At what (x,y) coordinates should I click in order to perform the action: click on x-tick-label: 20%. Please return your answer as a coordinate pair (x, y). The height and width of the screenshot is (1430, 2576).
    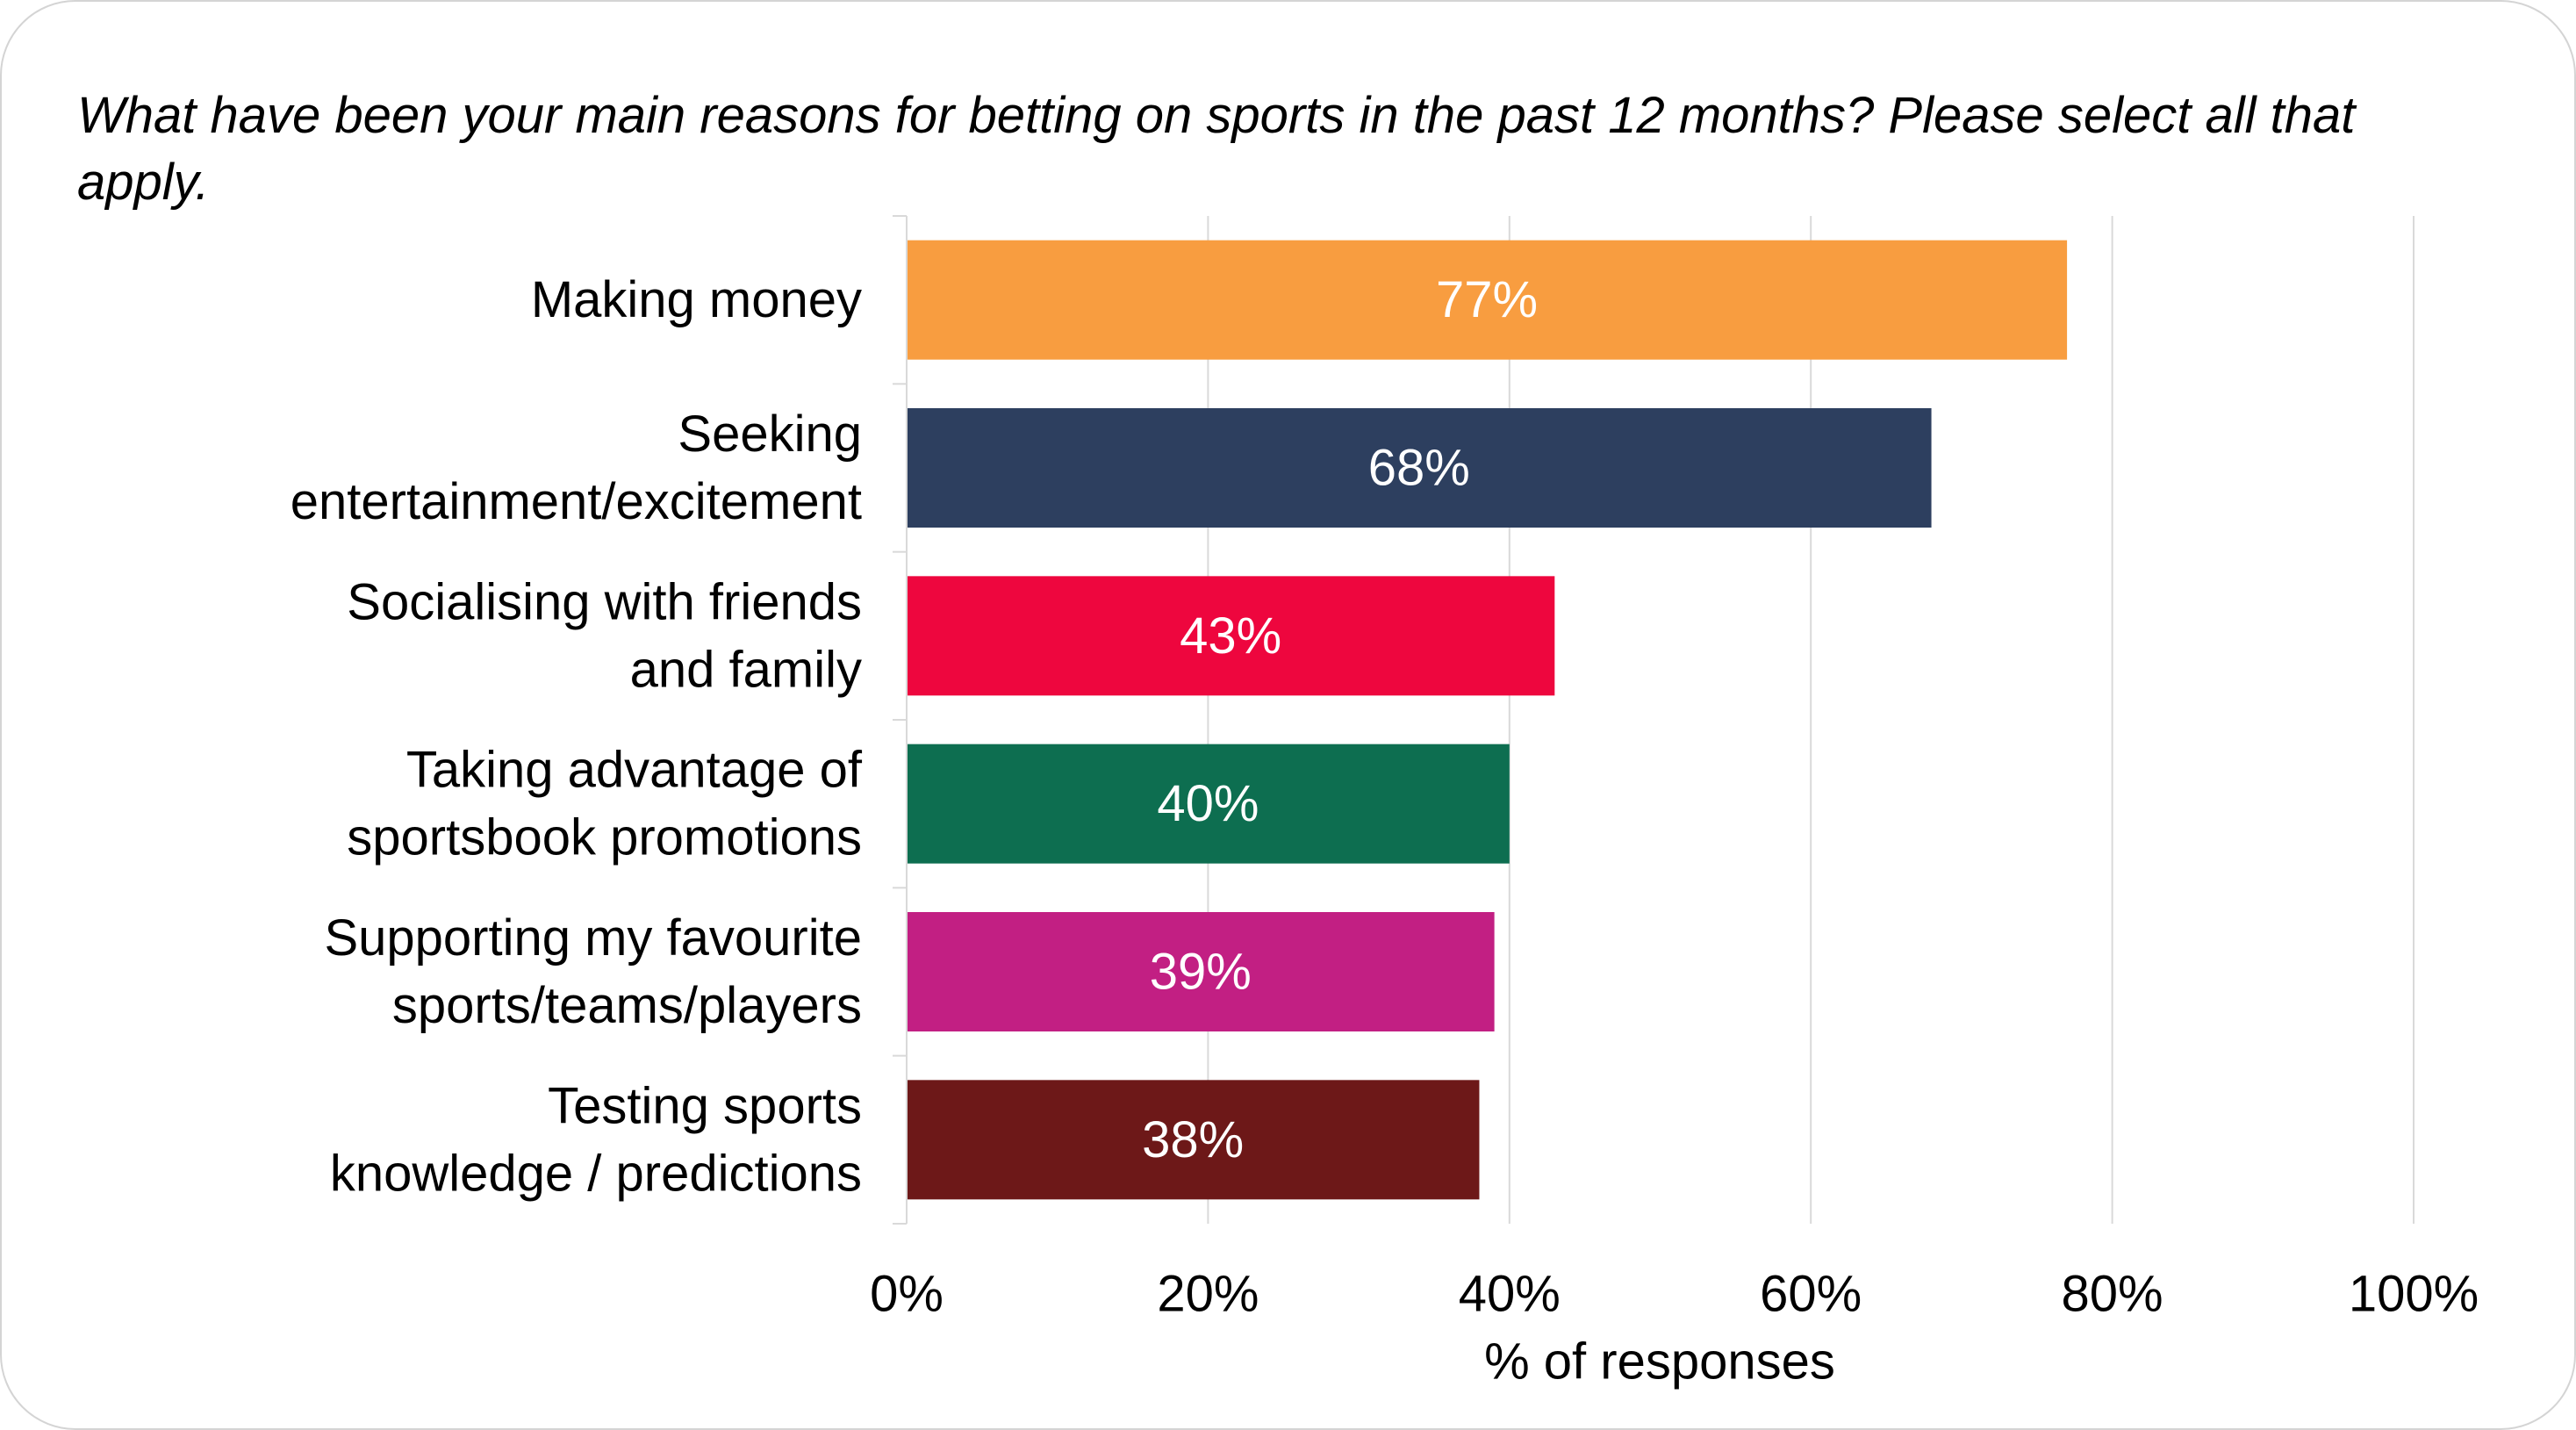
    Looking at the image, I should click on (1208, 1294).